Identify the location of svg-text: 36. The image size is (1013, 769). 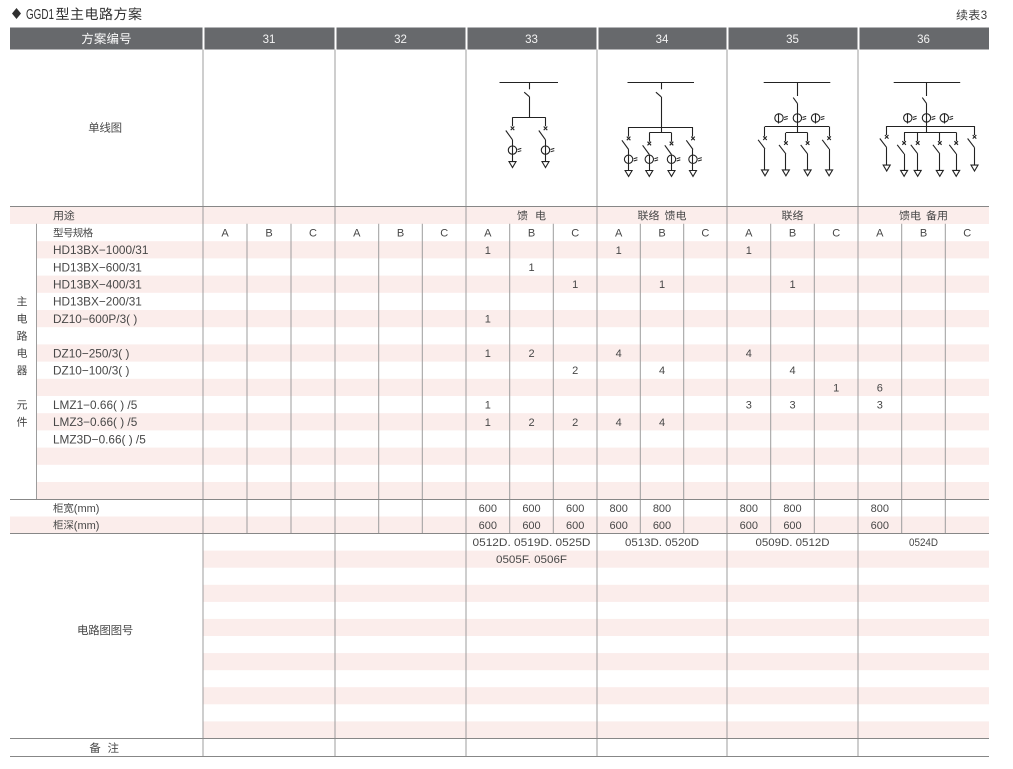
(923, 40).